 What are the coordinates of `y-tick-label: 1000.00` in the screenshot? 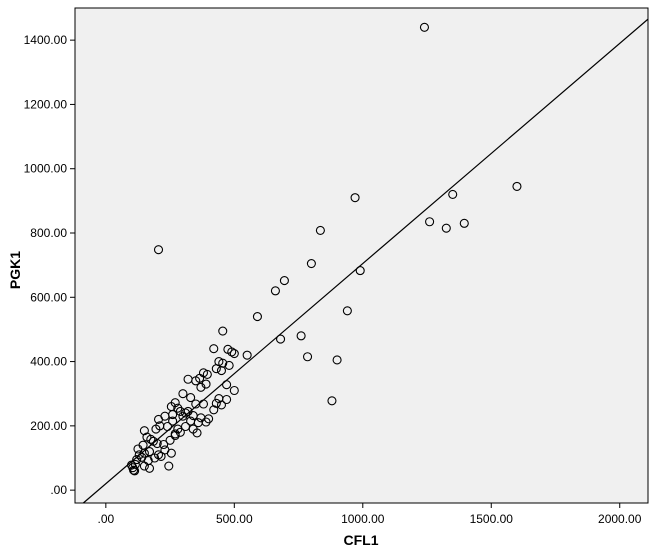 It's located at (46, 169).